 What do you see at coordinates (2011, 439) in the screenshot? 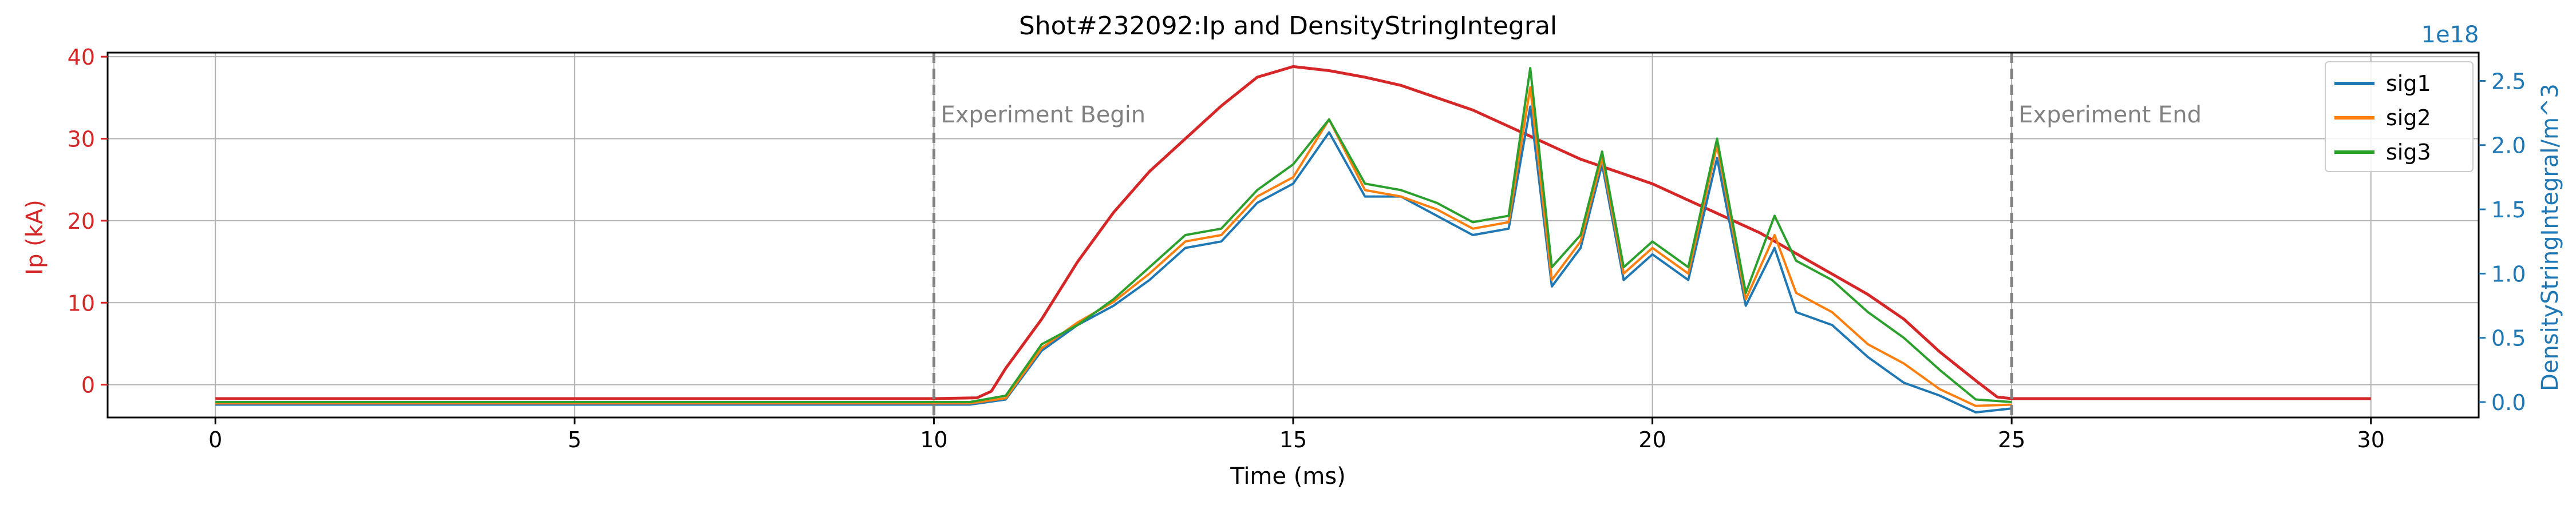
I see `x-tick-label: 25` at bounding box center [2011, 439].